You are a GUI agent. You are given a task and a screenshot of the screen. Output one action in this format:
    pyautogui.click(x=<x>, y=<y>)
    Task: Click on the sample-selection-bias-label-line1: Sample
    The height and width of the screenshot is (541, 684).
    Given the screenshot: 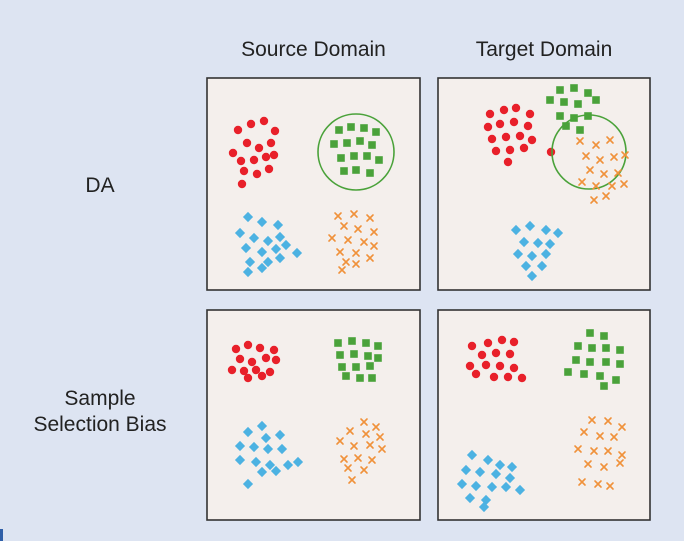 What is the action you would take?
    pyautogui.click(x=100, y=398)
    